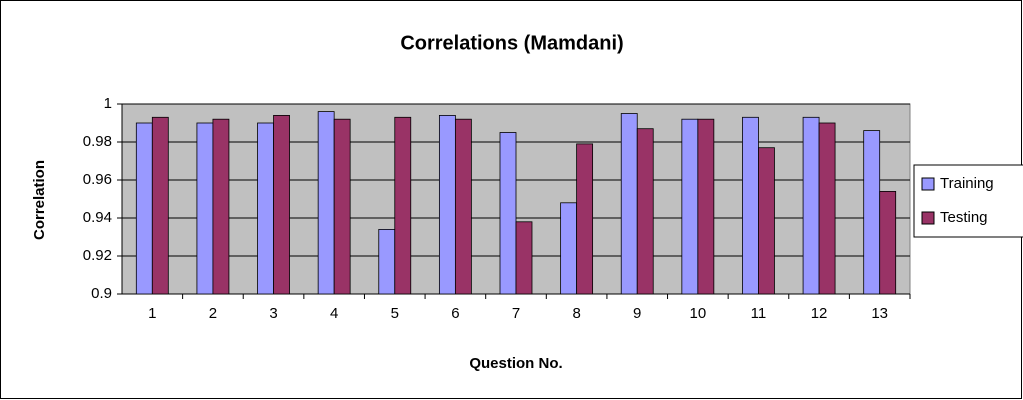  Describe the element at coordinates (97, 217) in the screenshot. I see `y-tick-label: 0.94` at that location.